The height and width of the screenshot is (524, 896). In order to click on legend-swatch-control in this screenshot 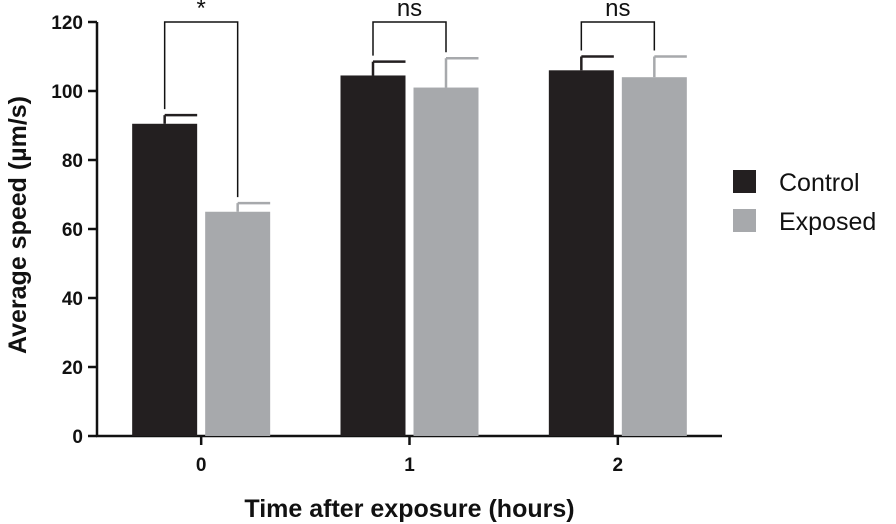, I will do `click(744, 181)`.